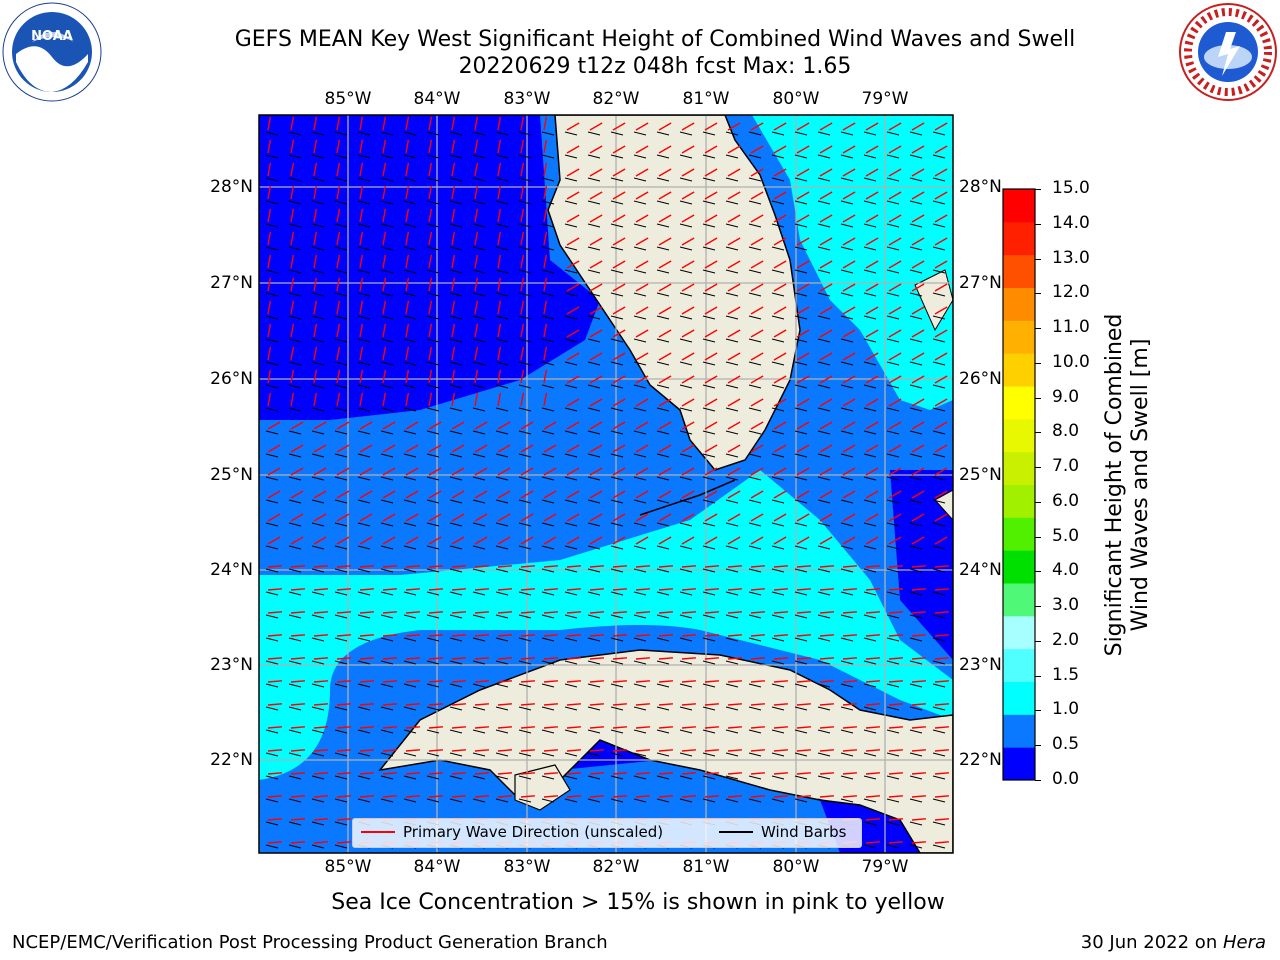  What do you see at coordinates (533, 832) in the screenshot?
I see `legend-label-wave: Primary Wave Direction (unscaled)` at bounding box center [533, 832].